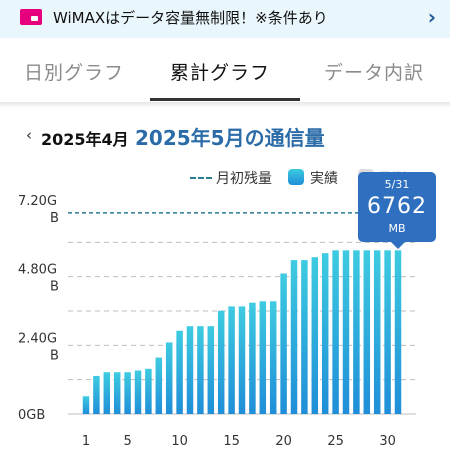 This screenshot has width=450, height=450. Describe the element at coordinates (244, 179) in the screenshot. I see `legend-remaining-label: 月初残量` at that location.